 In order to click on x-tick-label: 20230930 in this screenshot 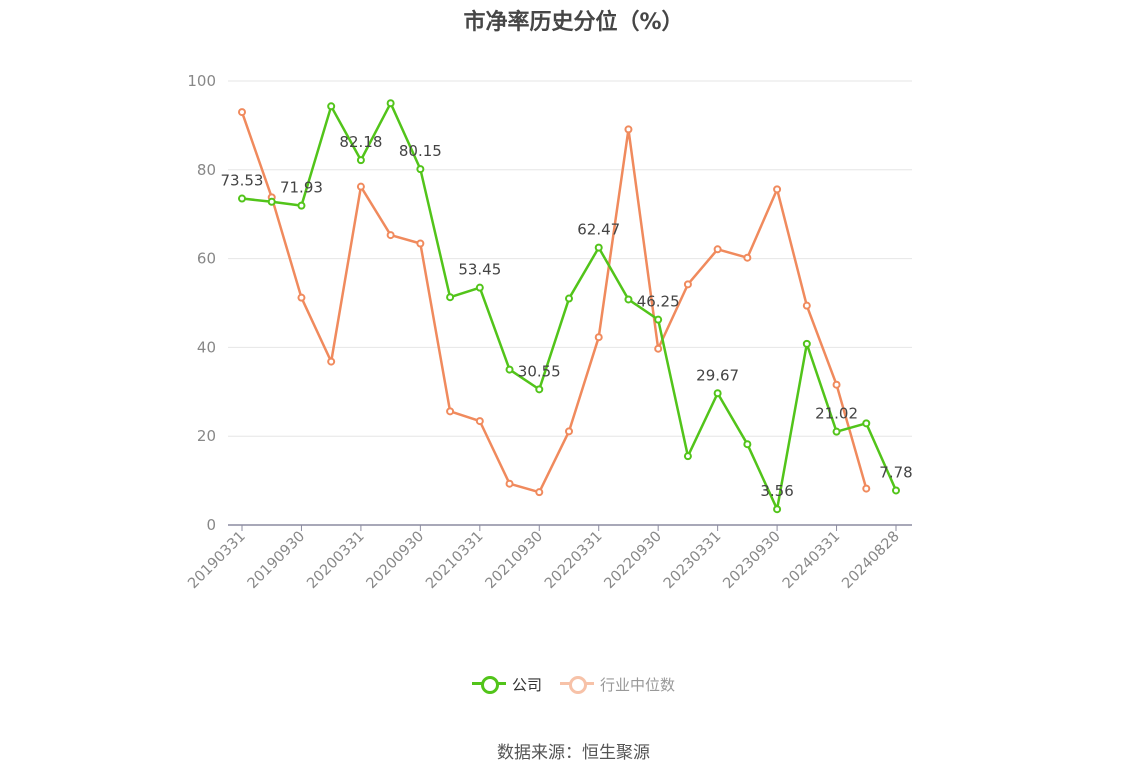, I will do `click(752, 561)`.